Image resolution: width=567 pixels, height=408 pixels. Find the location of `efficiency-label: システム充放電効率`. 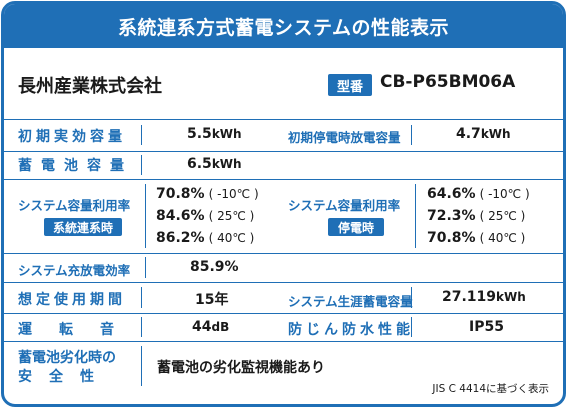

efficiency-label: システム充放電効率 is located at coordinates (74, 270).